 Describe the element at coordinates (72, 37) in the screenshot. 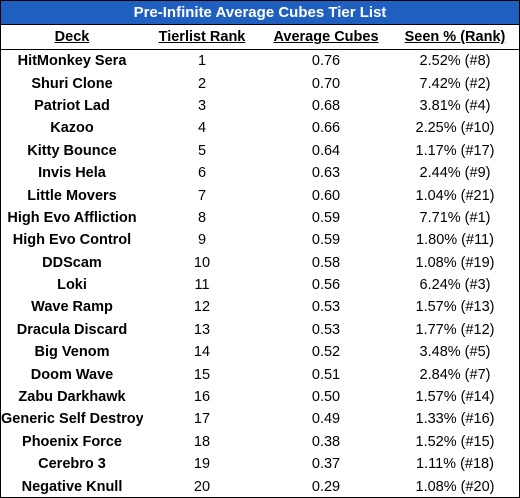

I see `header-deck: Deck` at that location.